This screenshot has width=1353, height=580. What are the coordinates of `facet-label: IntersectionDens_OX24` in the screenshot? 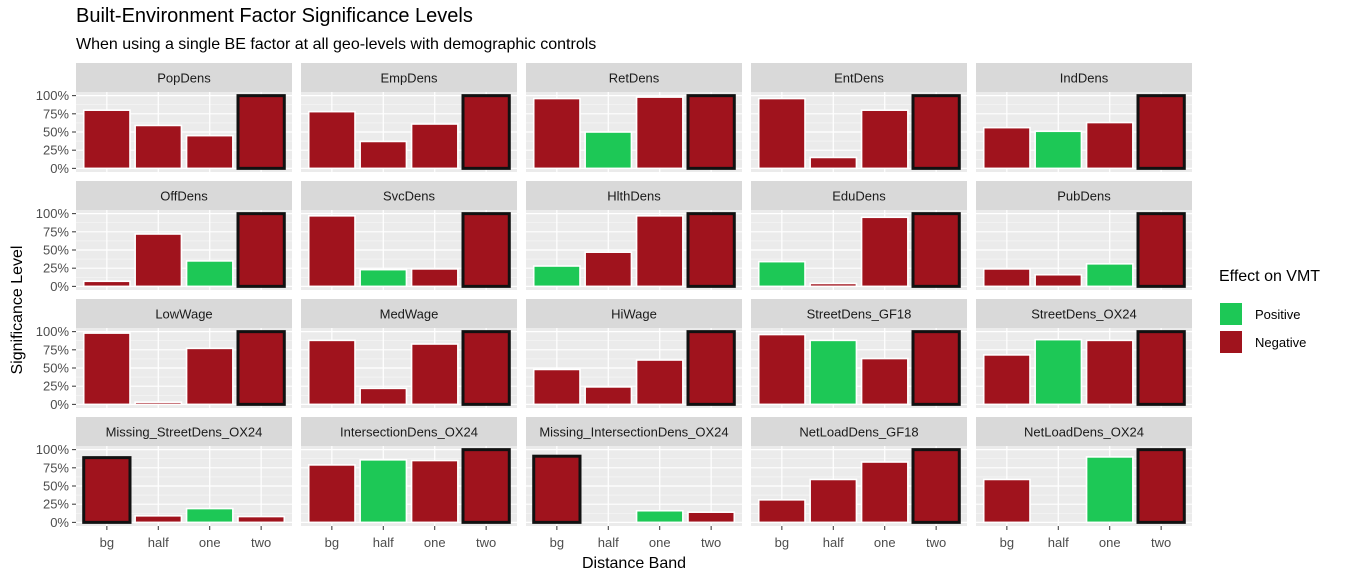 It's located at (409, 432).